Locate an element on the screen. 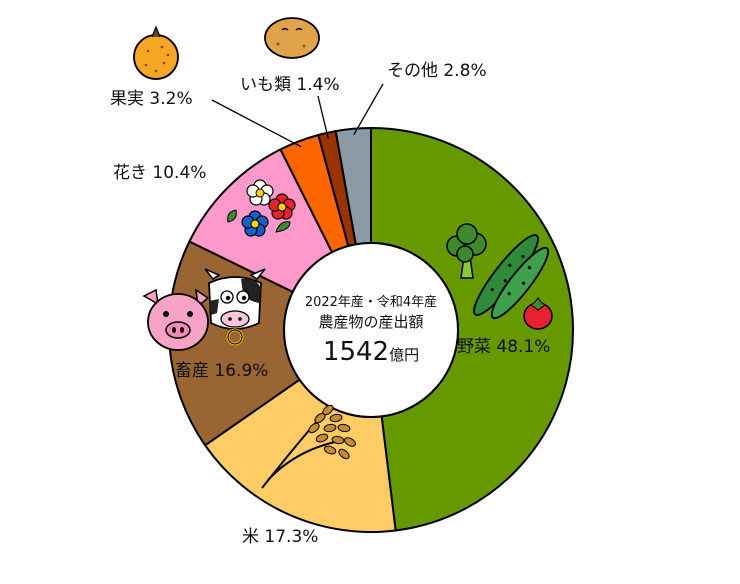 This screenshot has height=584, width=740. label-vegetables: 野菜 48.1% is located at coordinates (503, 347).